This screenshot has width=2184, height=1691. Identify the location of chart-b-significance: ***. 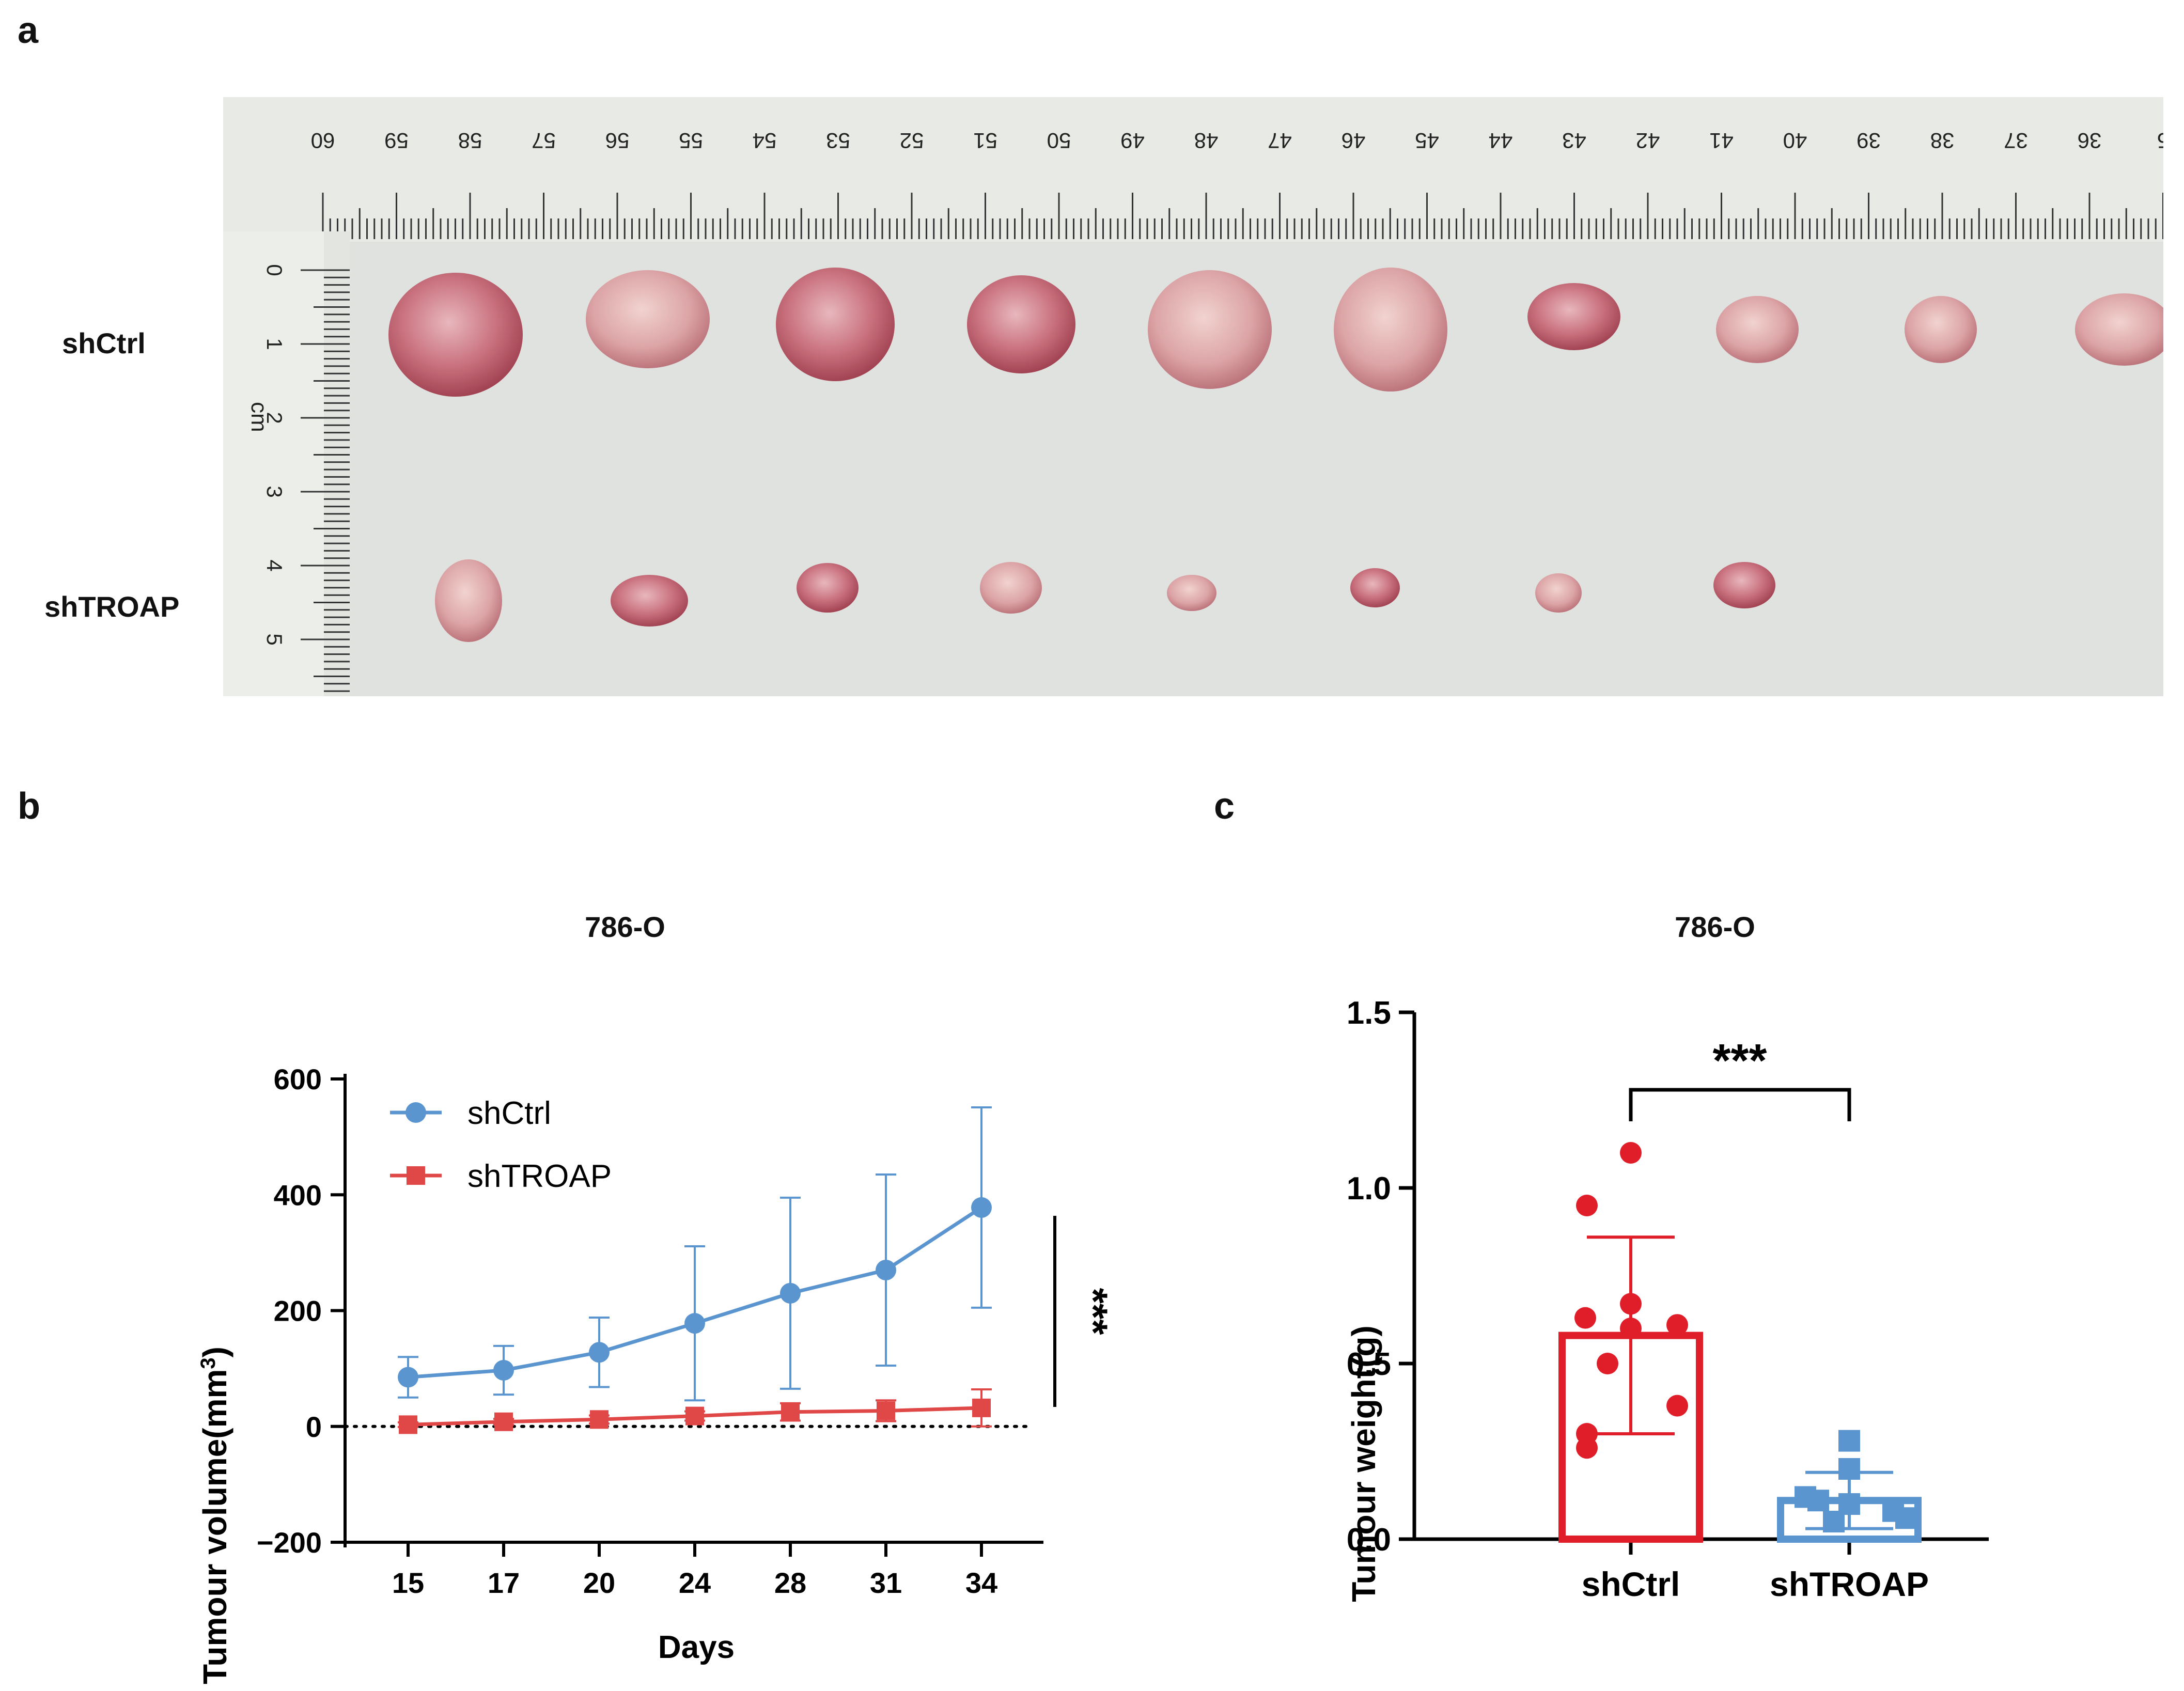
(1084, 1311).